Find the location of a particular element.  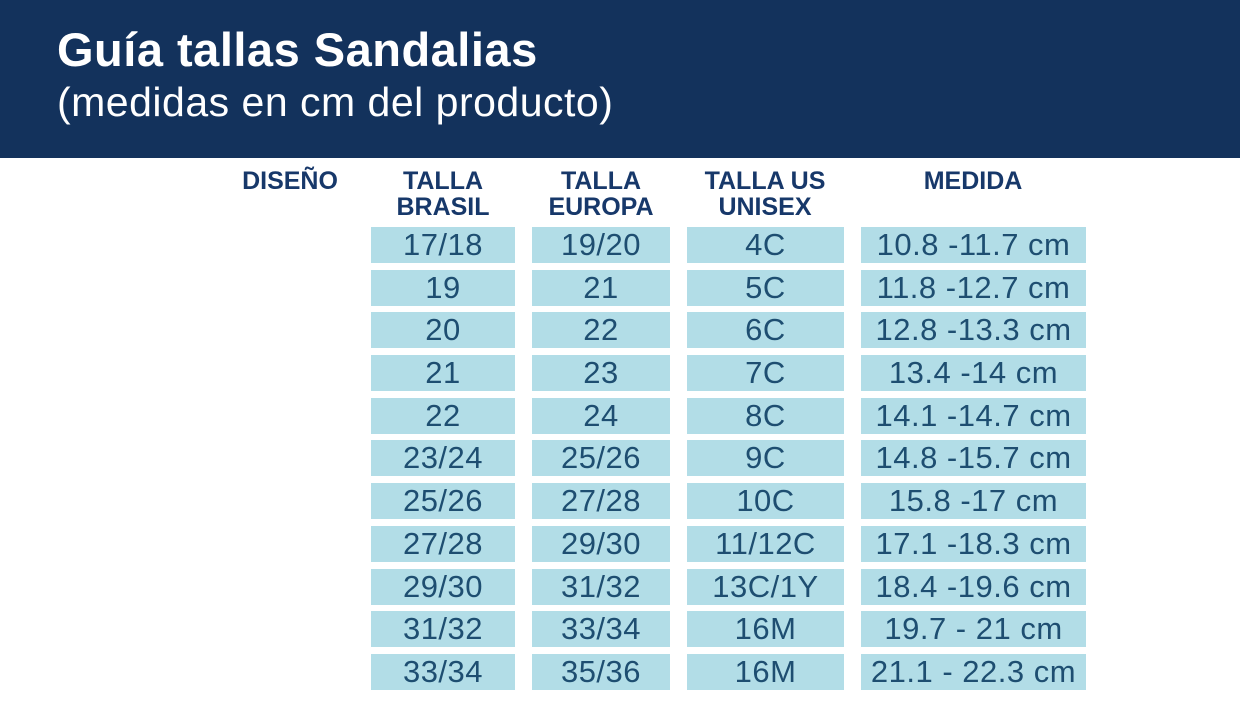

table-cell-brasil: 17/18 is located at coordinates (443, 245).